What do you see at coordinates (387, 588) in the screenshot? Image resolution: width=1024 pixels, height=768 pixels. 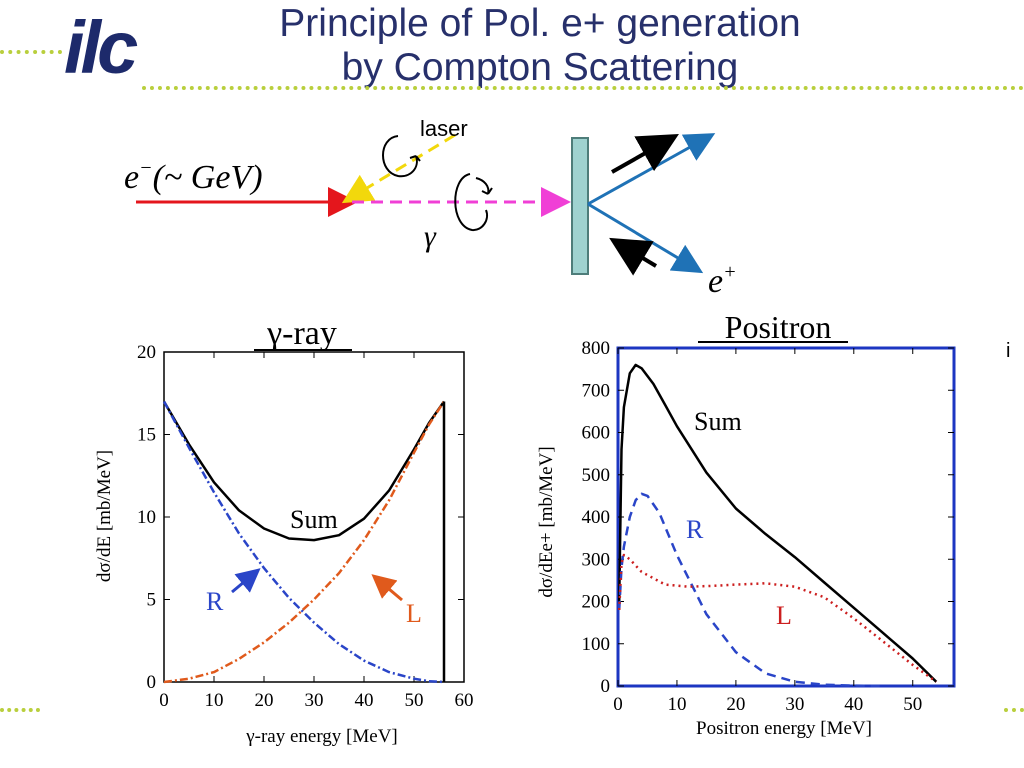 I see `l-pointer-arrow` at bounding box center [387, 588].